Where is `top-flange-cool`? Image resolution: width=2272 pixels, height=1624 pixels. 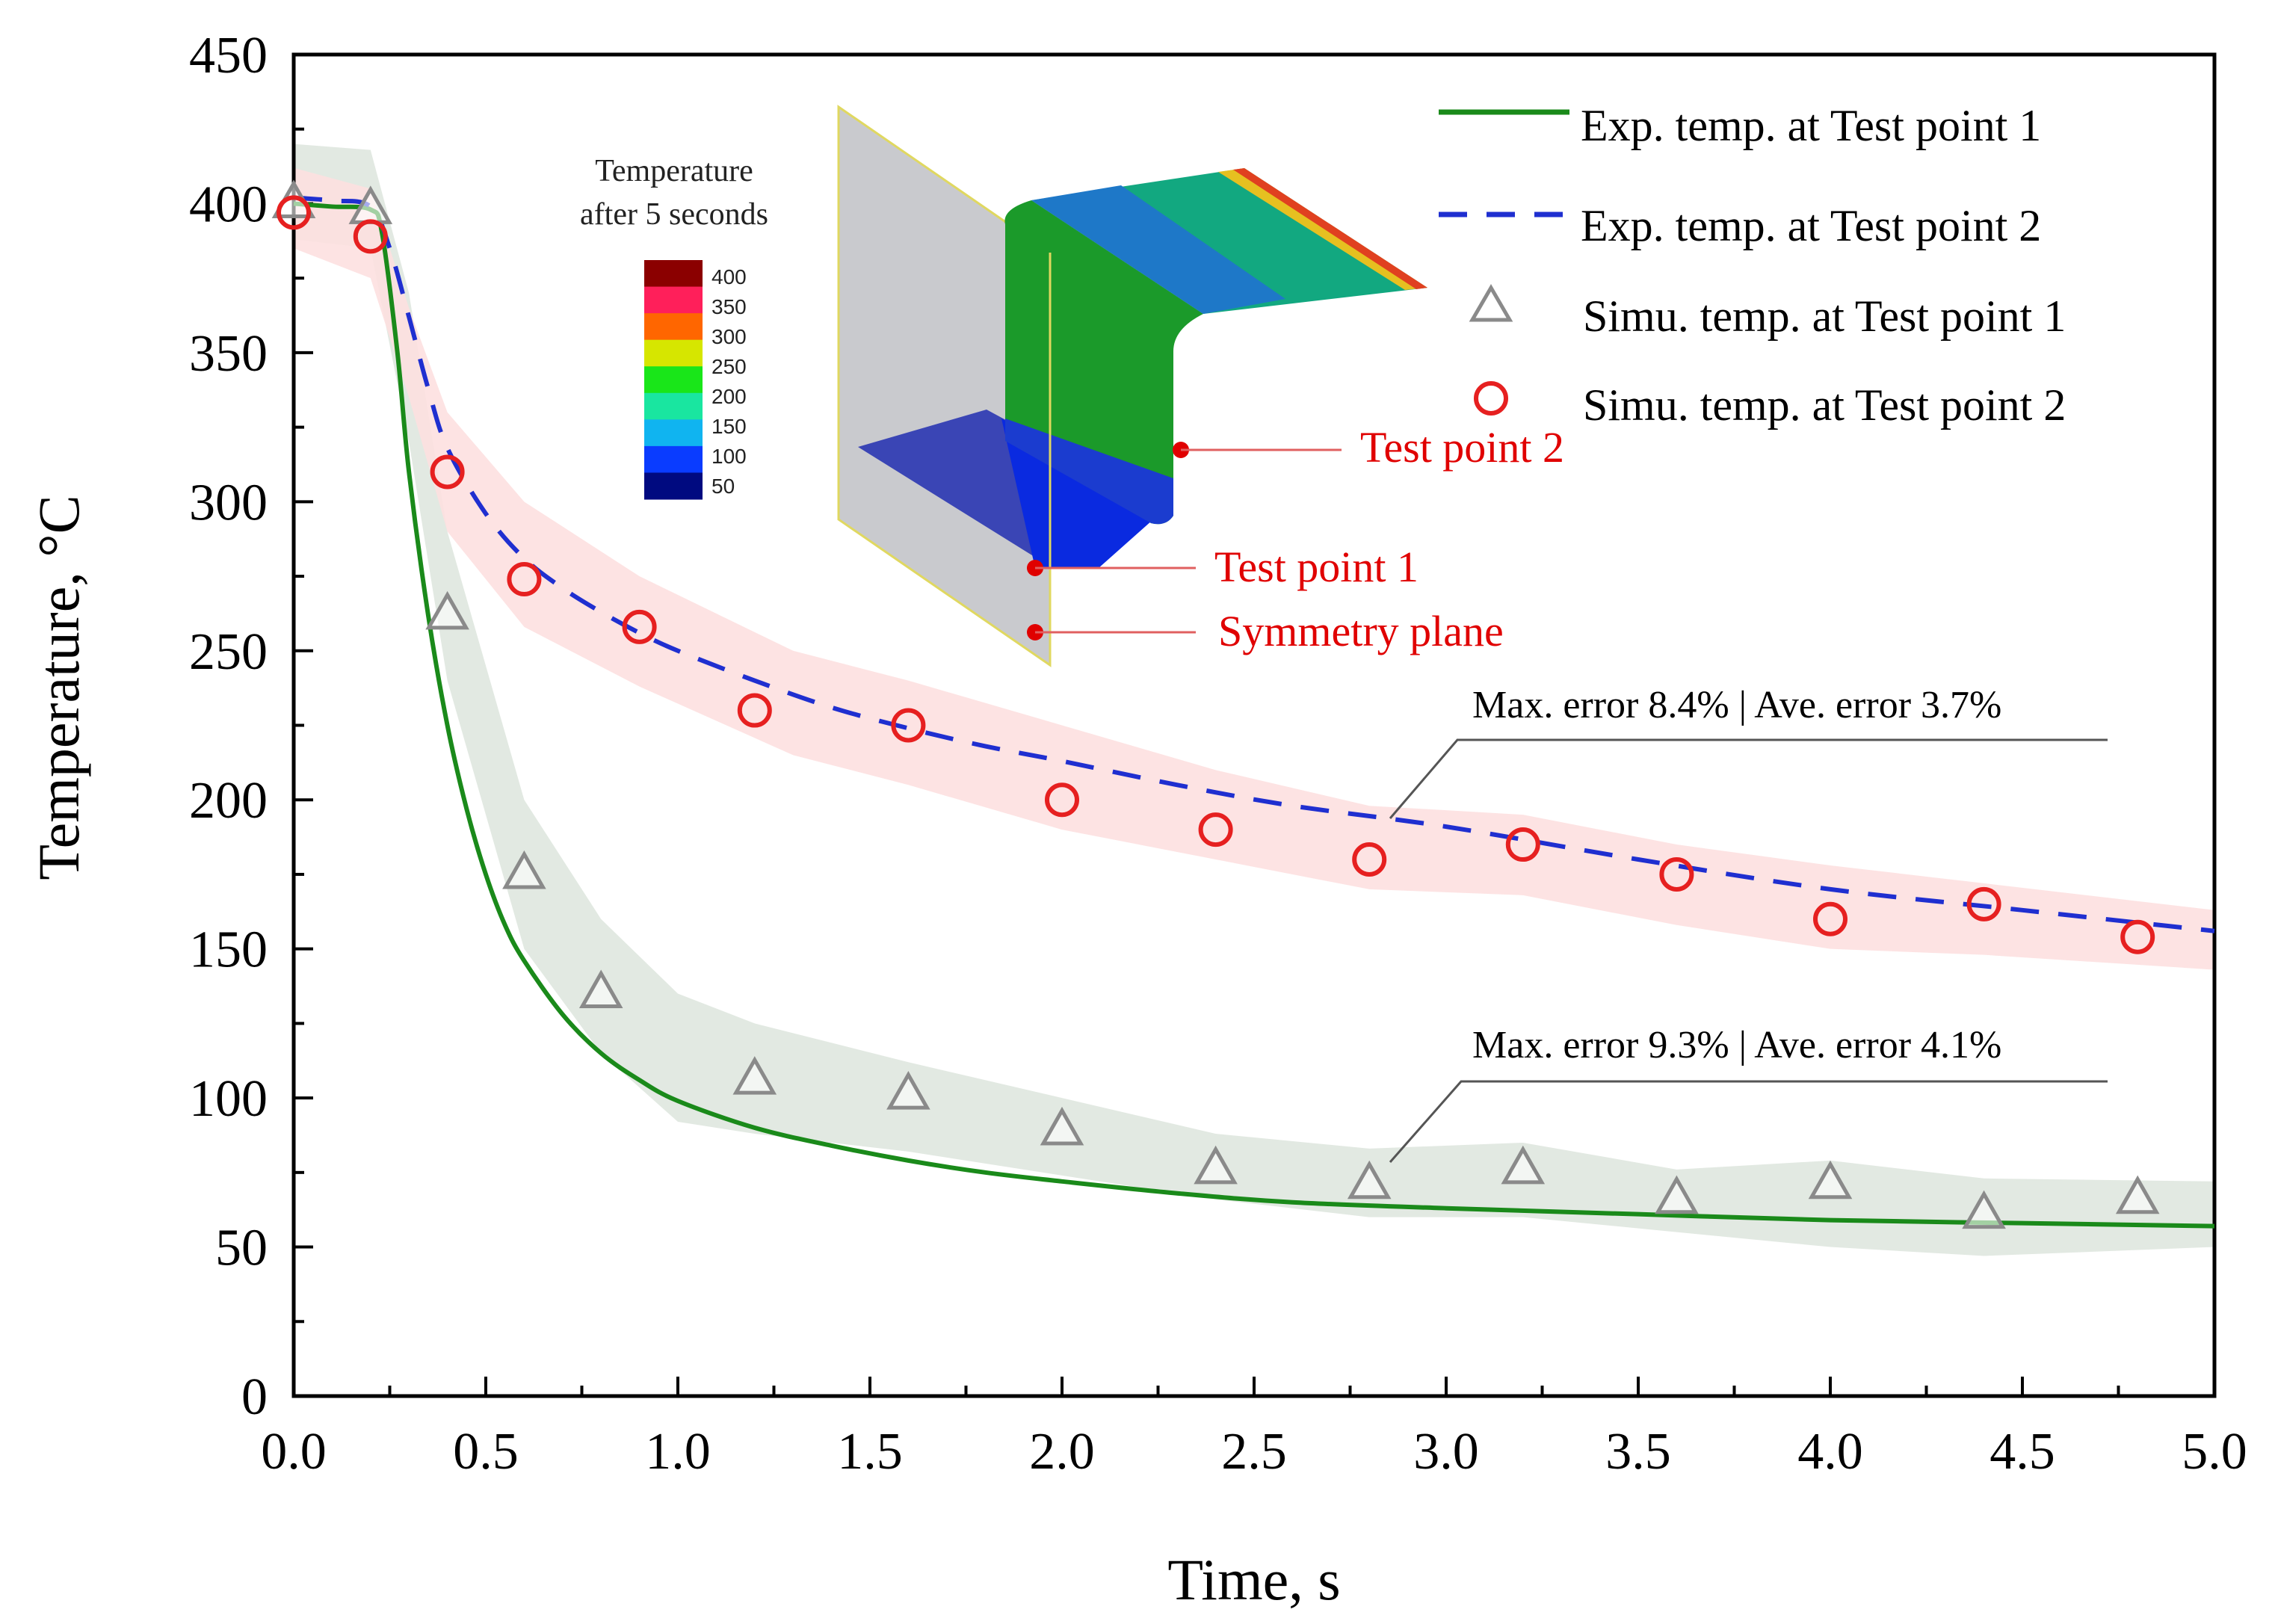
top-flange-cool is located at coordinates (1158, 250).